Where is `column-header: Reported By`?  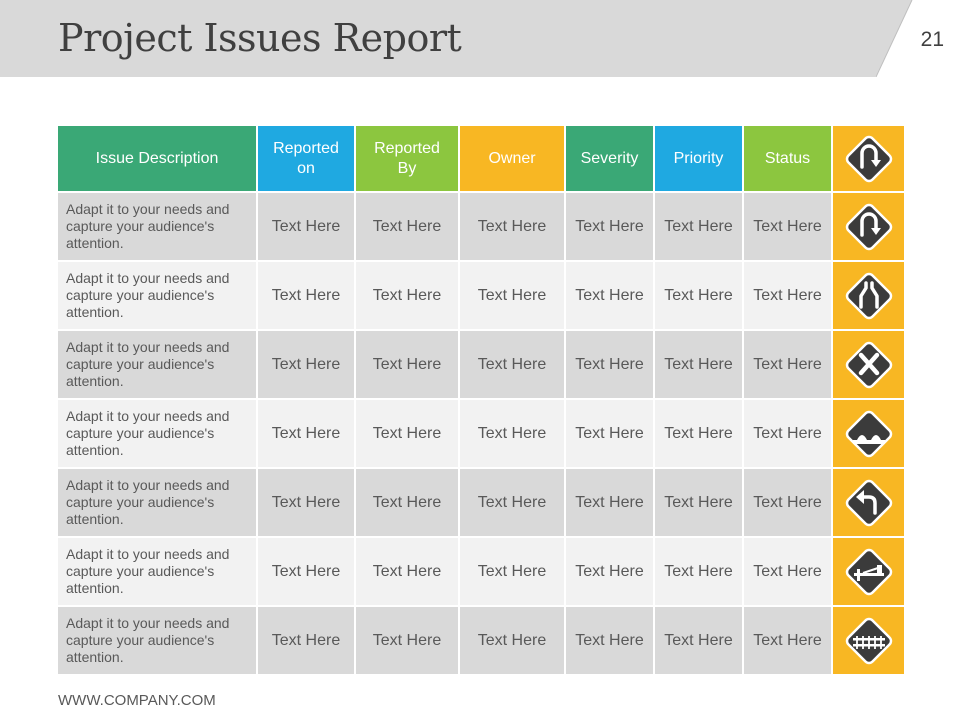 column-header: Reported By is located at coordinates (407, 158).